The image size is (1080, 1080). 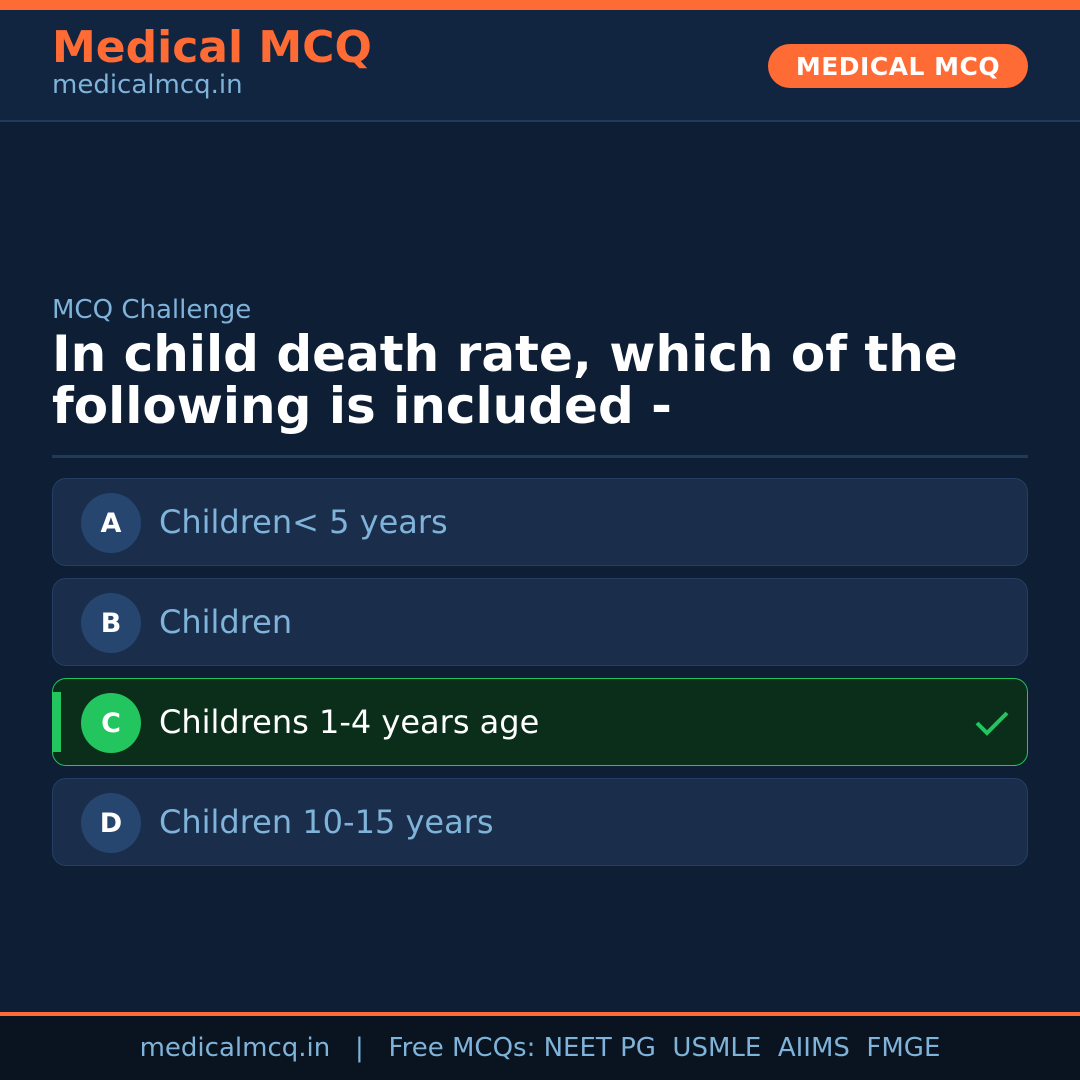 I want to click on option-text: Childrens 1-4 years age, so click(x=349, y=722).